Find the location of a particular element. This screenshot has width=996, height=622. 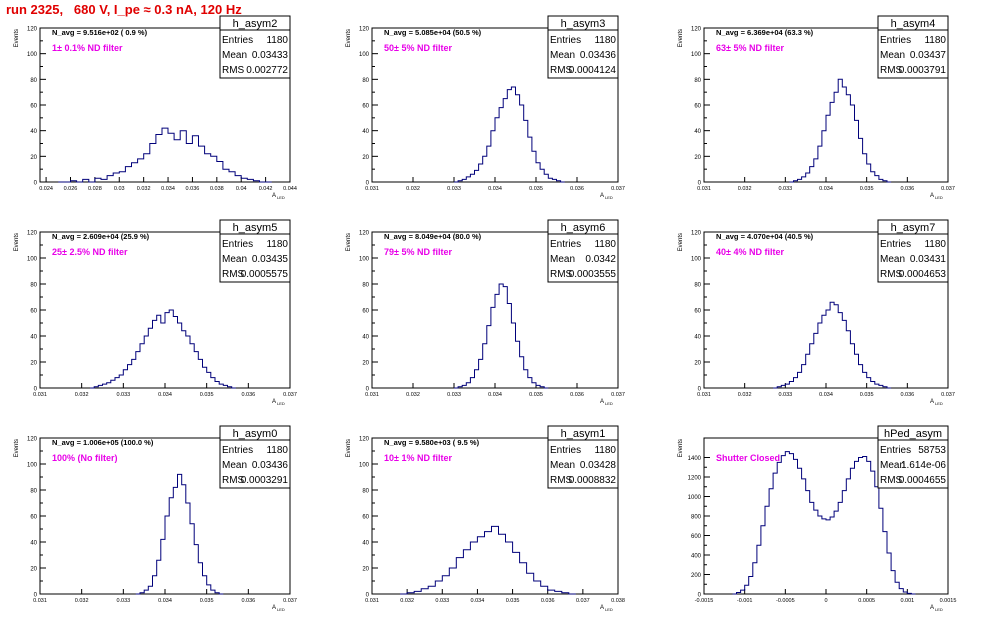

x-tick-label: 0.042 is located at coordinates (266, 189).